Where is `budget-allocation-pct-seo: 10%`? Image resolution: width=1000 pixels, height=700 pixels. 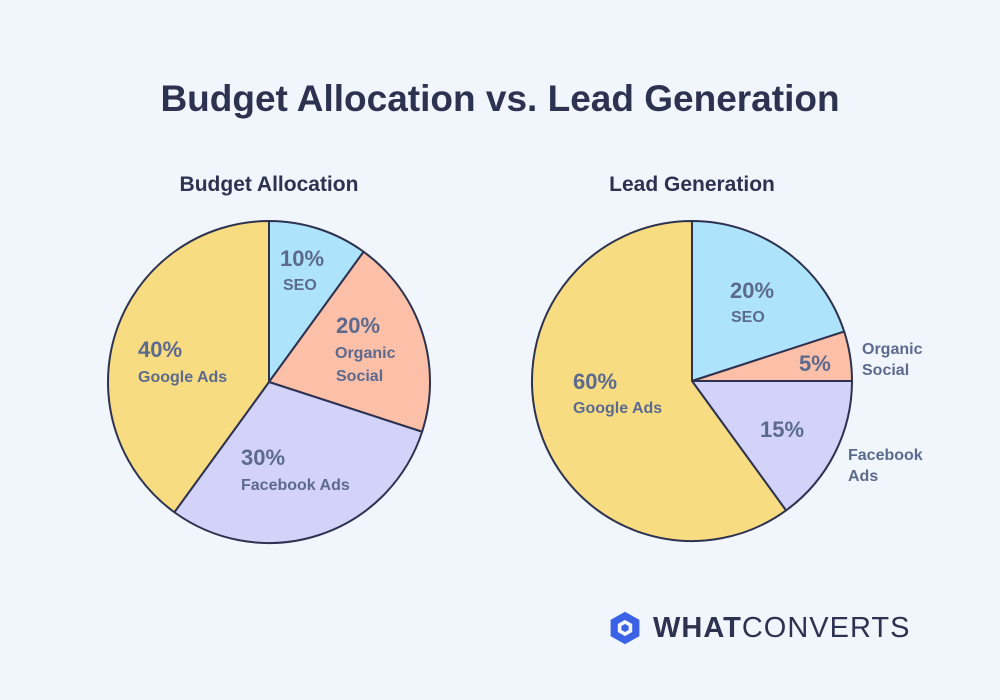
budget-allocation-pct-seo: 10% is located at coordinates (302, 258).